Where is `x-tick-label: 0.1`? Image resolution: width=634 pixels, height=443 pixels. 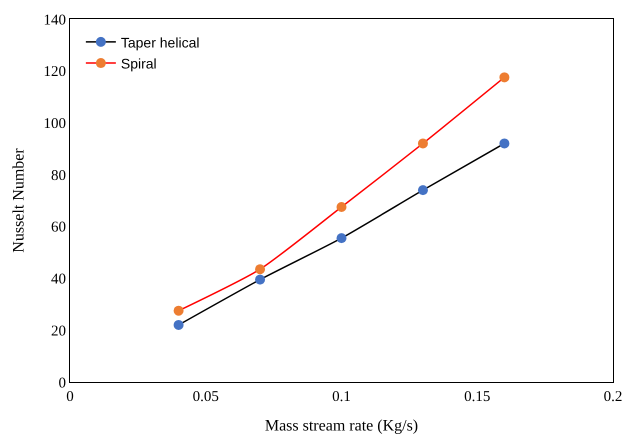 x-tick-label: 0.1 is located at coordinates (341, 397).